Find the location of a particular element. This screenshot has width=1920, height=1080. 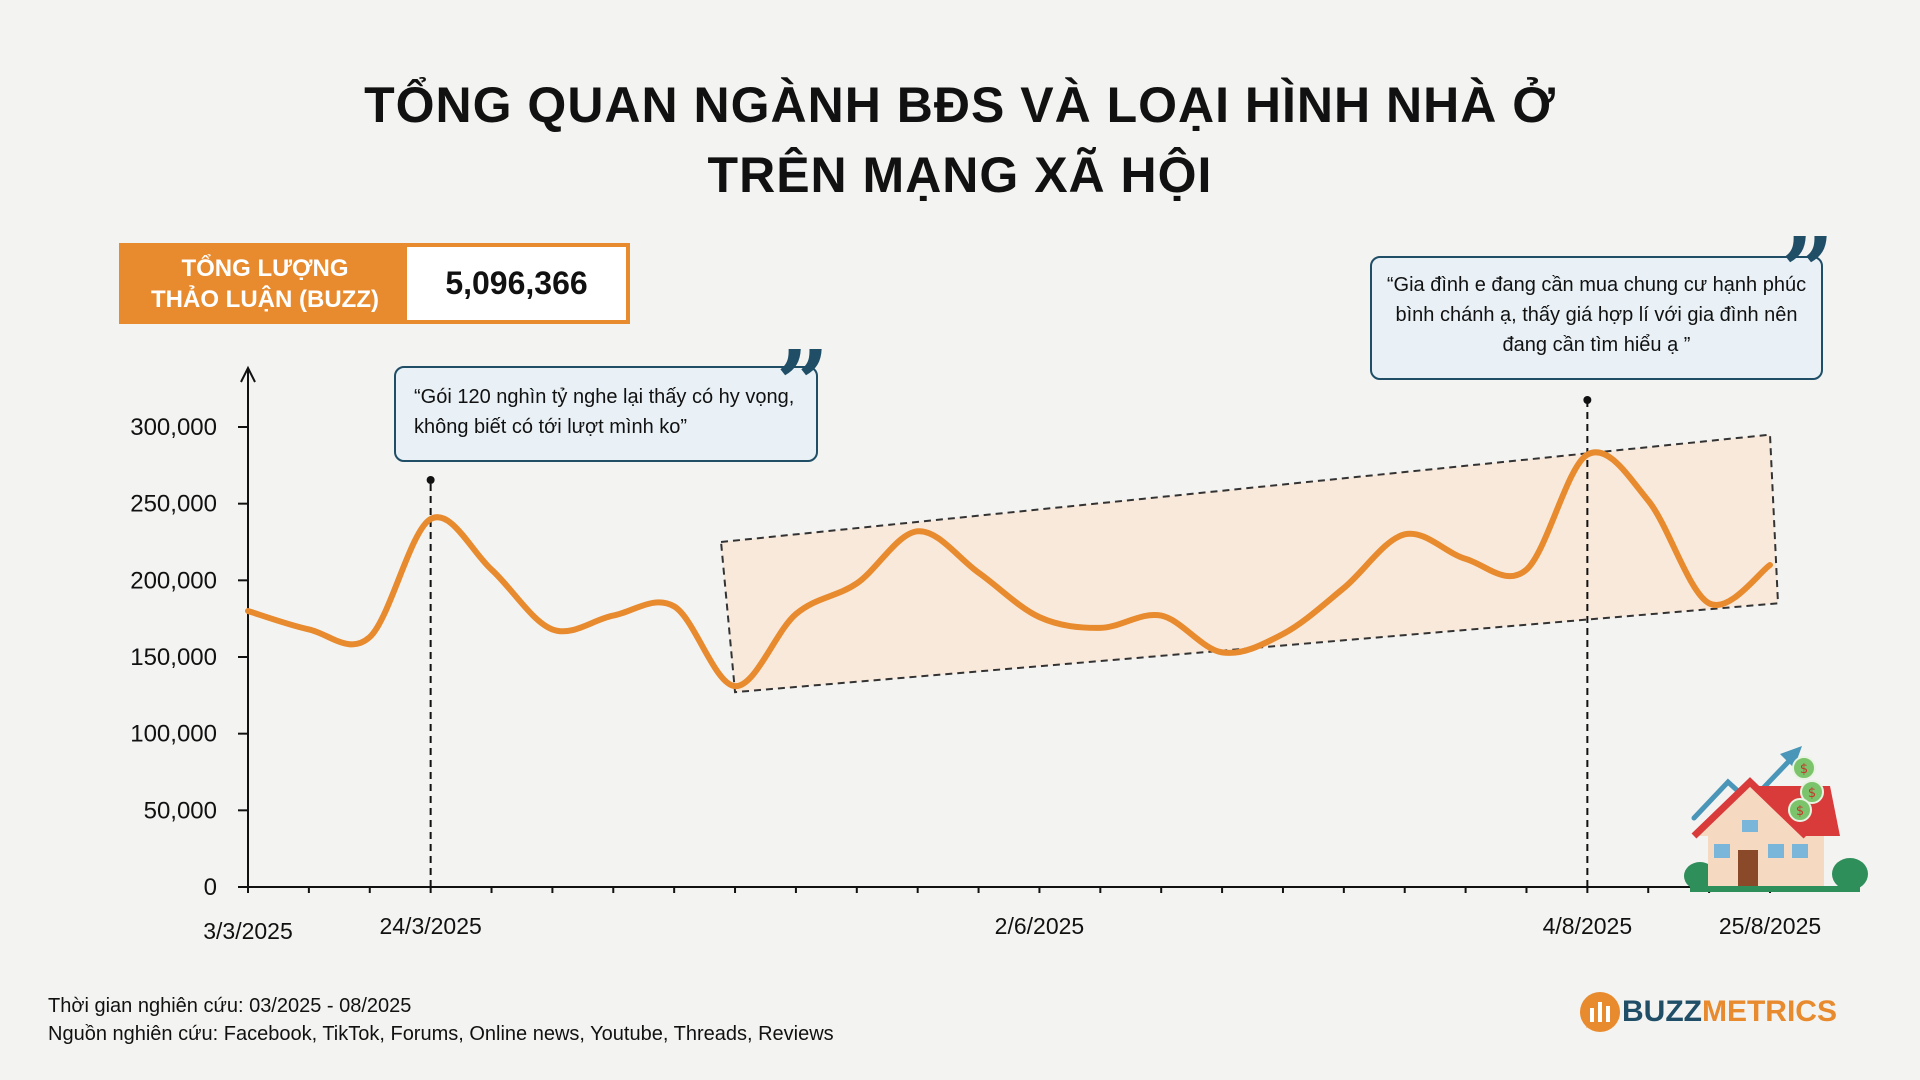

house-growth-icon: $ $ $ is located at coordinates (1776, 819).